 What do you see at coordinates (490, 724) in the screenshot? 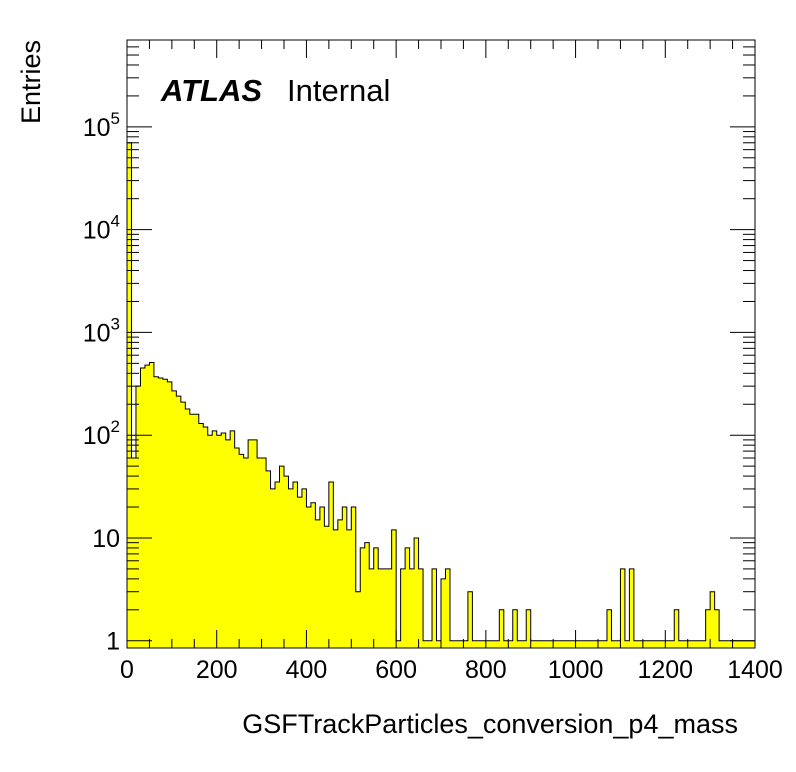
I see `x-axis-title: GSFTrackParticles_conversion_p4_mass` at bounding box center [490, 724].